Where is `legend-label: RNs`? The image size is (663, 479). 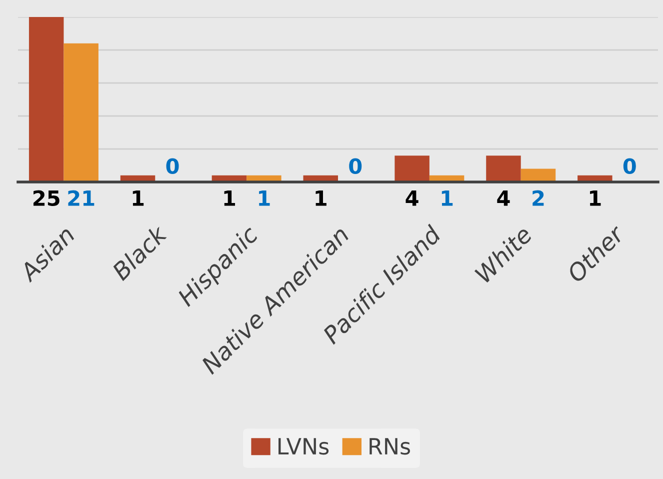
legend-label: RNs is located at coordinates (390, 446).